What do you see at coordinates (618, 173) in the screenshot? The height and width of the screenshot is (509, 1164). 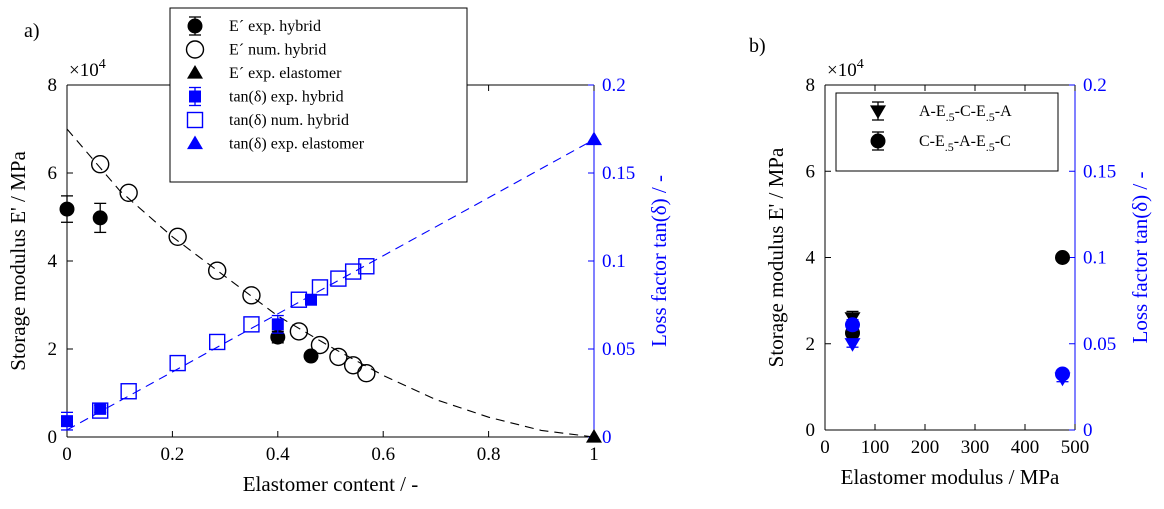 I see `y-tick-label-right: 0.15` at bounding box center [618, 173].